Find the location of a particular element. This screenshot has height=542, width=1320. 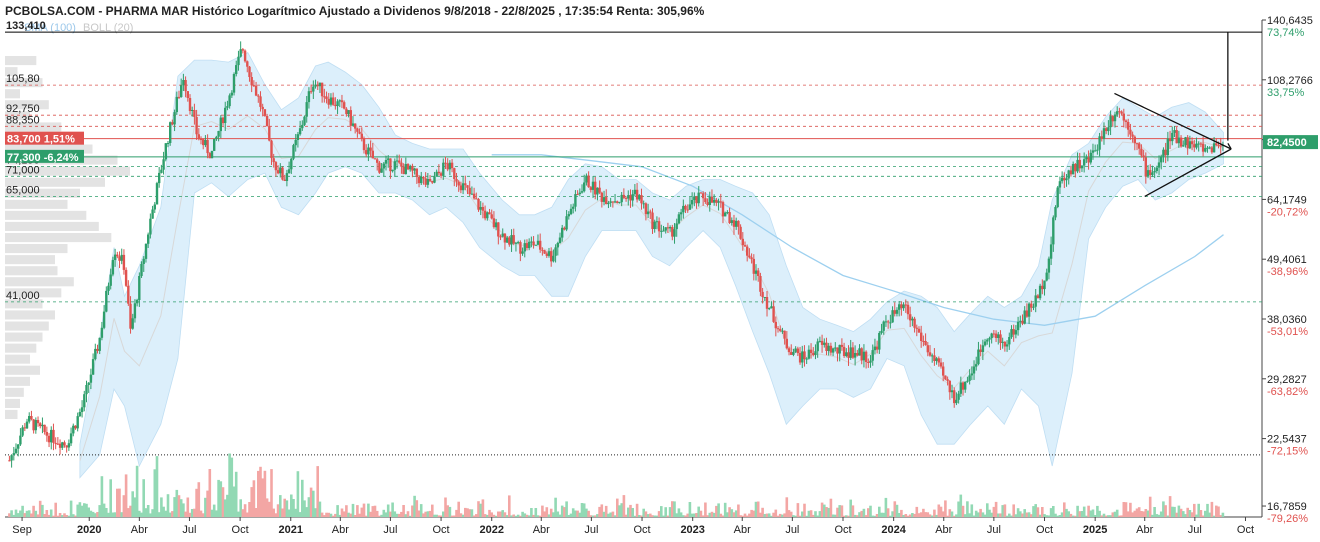

y-tick-percent: 33,75% is located at coordinates (1286, 93).